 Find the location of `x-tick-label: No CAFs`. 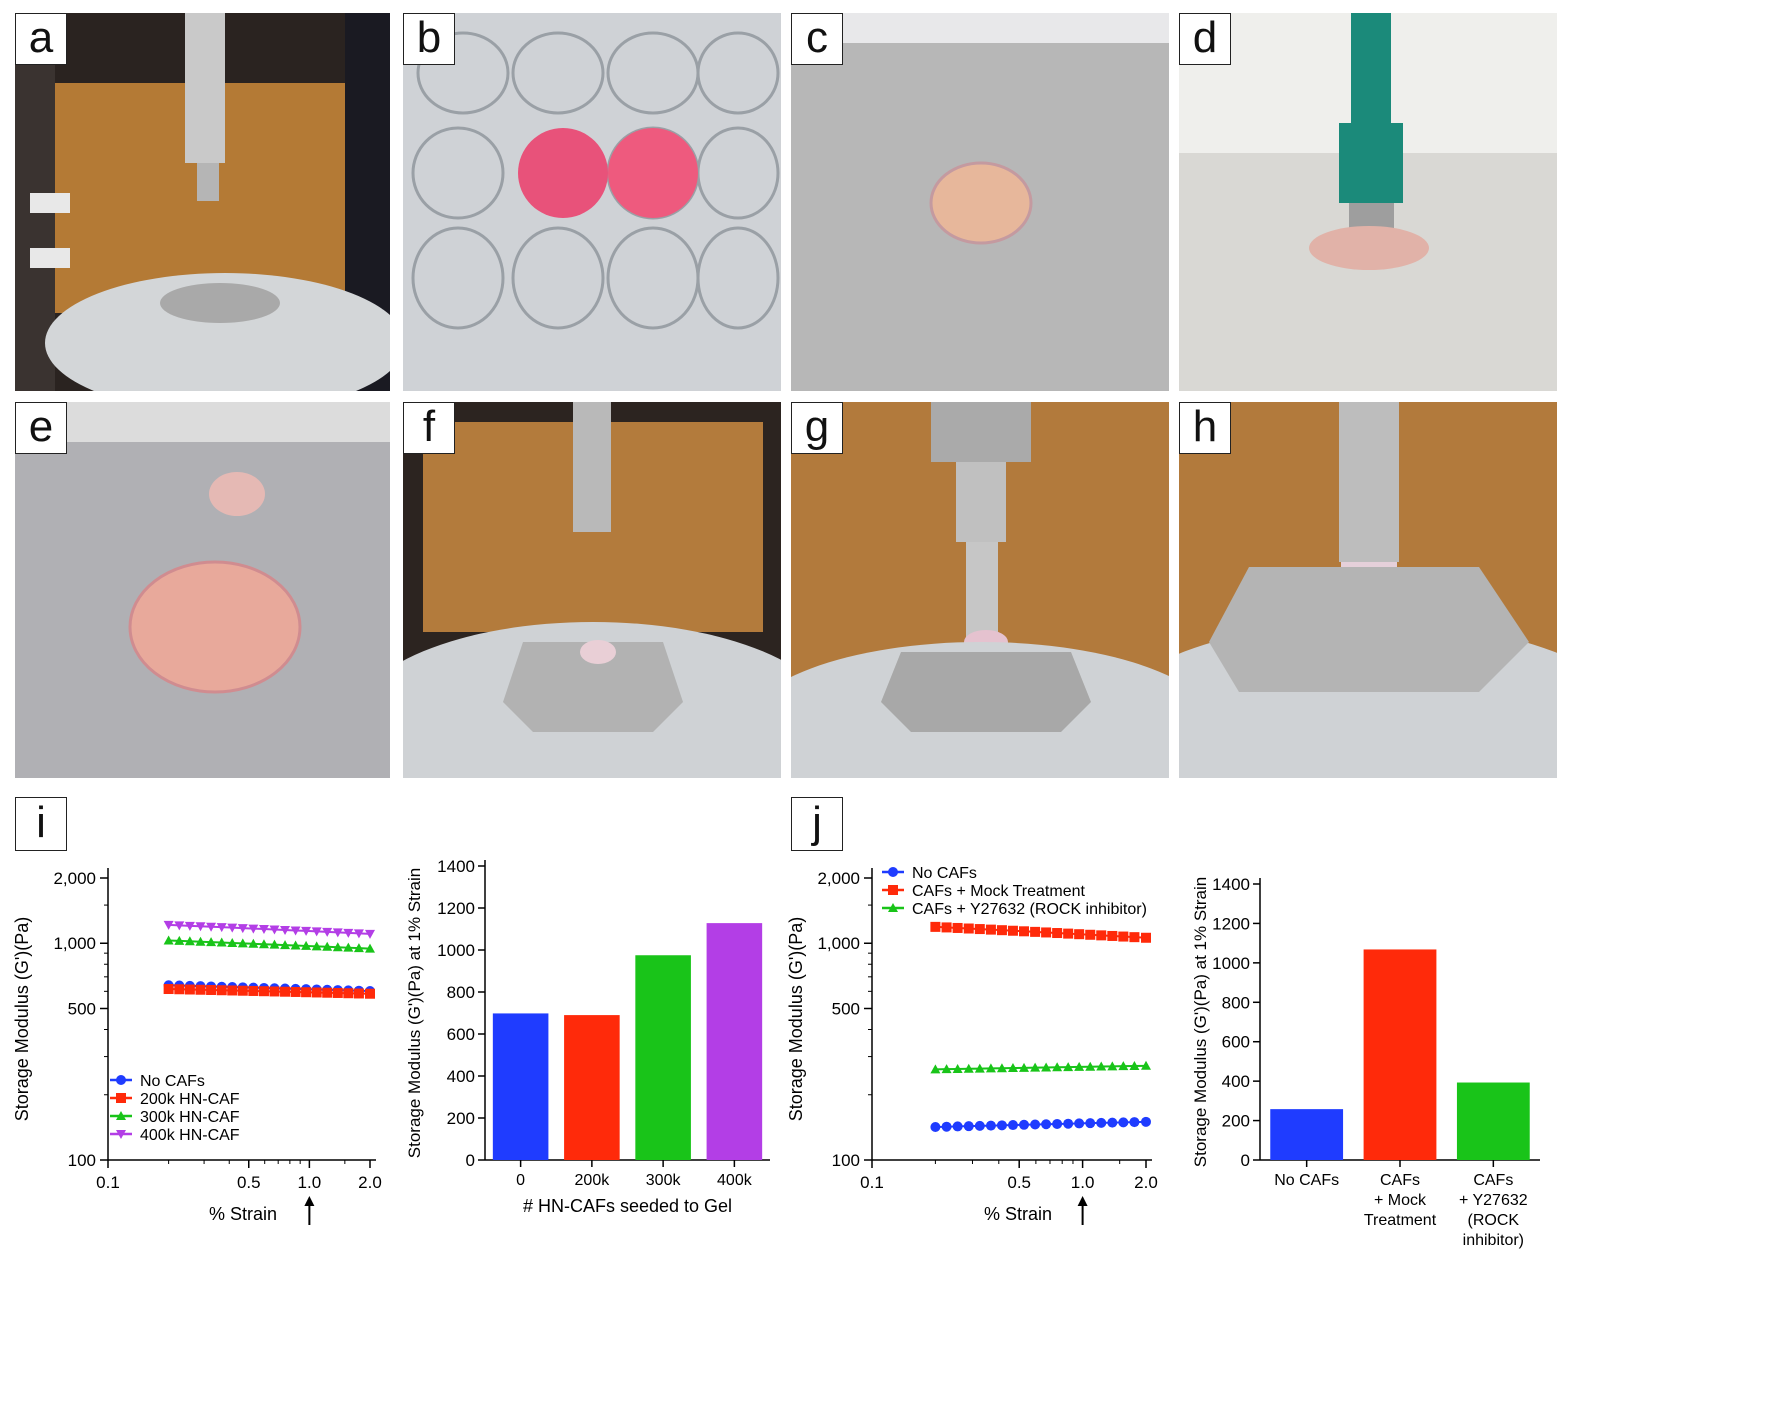

x-tick-label: No CAFs is located at coordinates (1306, 1180).